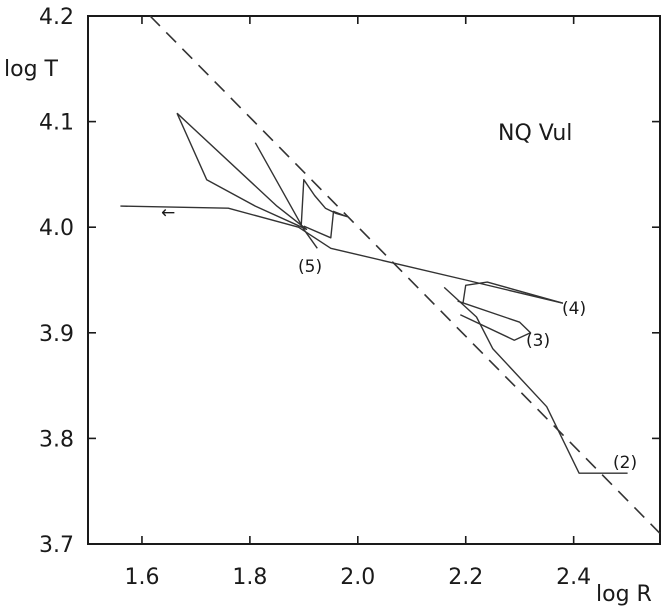 The image size is (666, 611). What do you see at coordinates (574, 309) in the screenshot?
I see `annotation-label: (4)` at bounding box center [574, 309].